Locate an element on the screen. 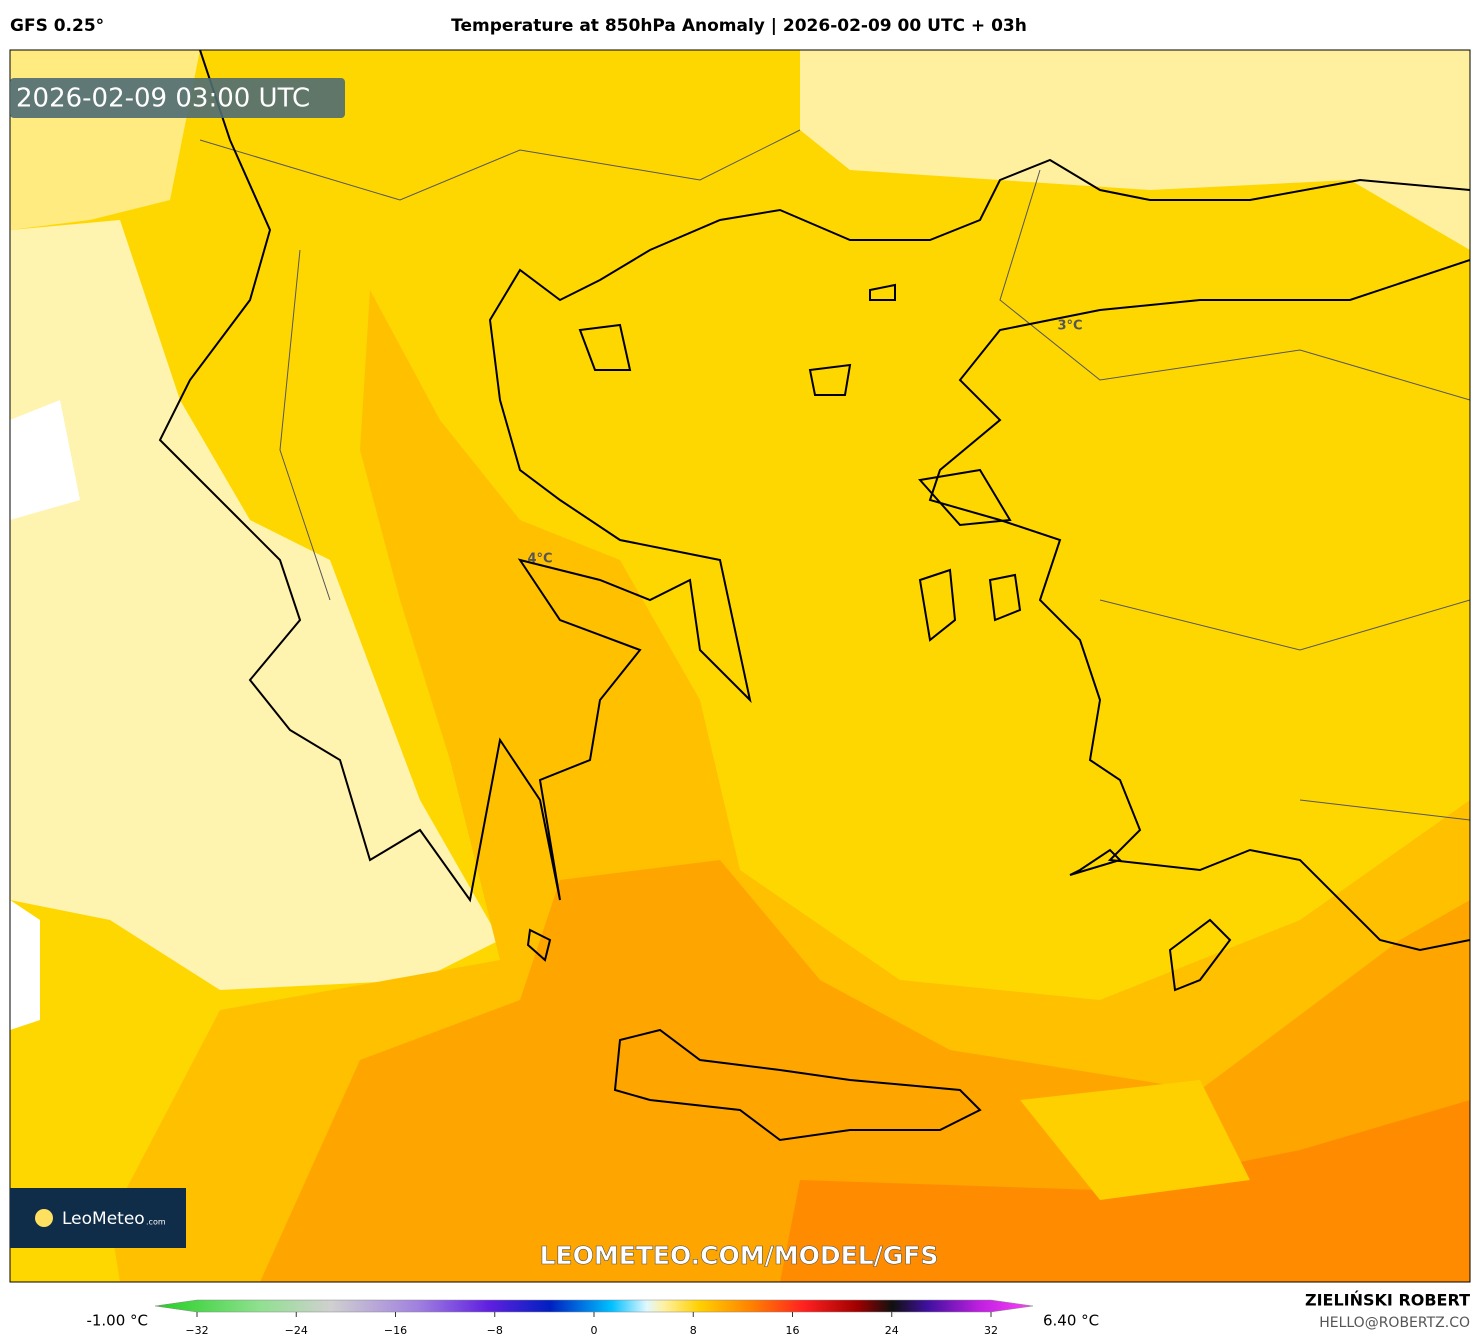  model-label: GFS 0.25° is located at coordinates (57, 26).